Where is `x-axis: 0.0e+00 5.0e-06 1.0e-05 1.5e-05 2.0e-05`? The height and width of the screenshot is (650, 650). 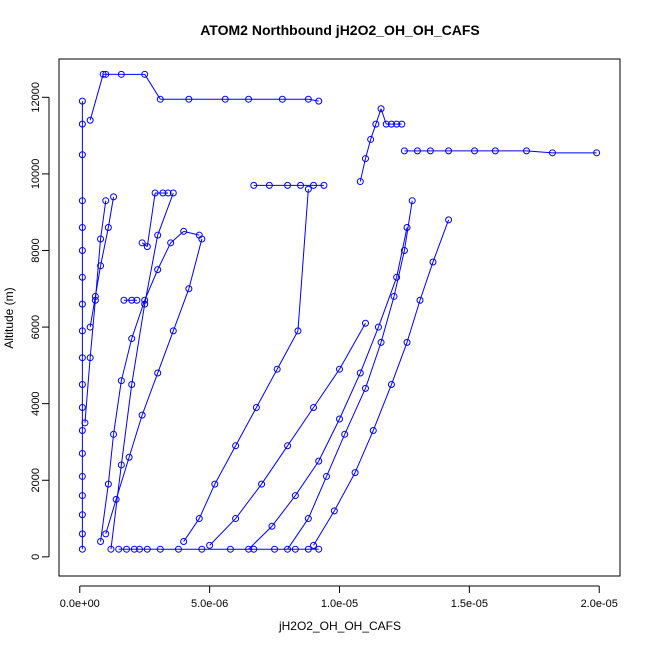
x-axis: 0.0e+00 5.0e-06 1.0e-05 1.5e-05 2.0e-05 is located at coordinates (339, 597).